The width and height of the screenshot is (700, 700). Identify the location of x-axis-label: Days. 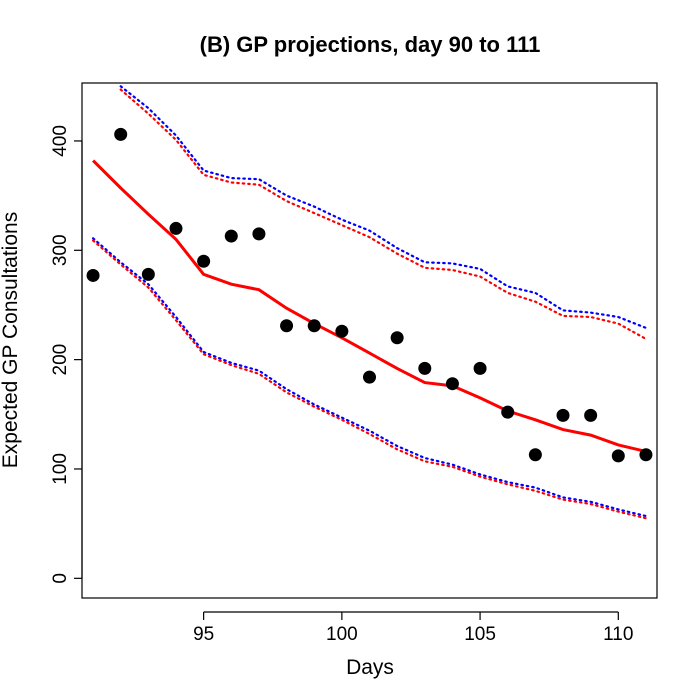
(370, 667).